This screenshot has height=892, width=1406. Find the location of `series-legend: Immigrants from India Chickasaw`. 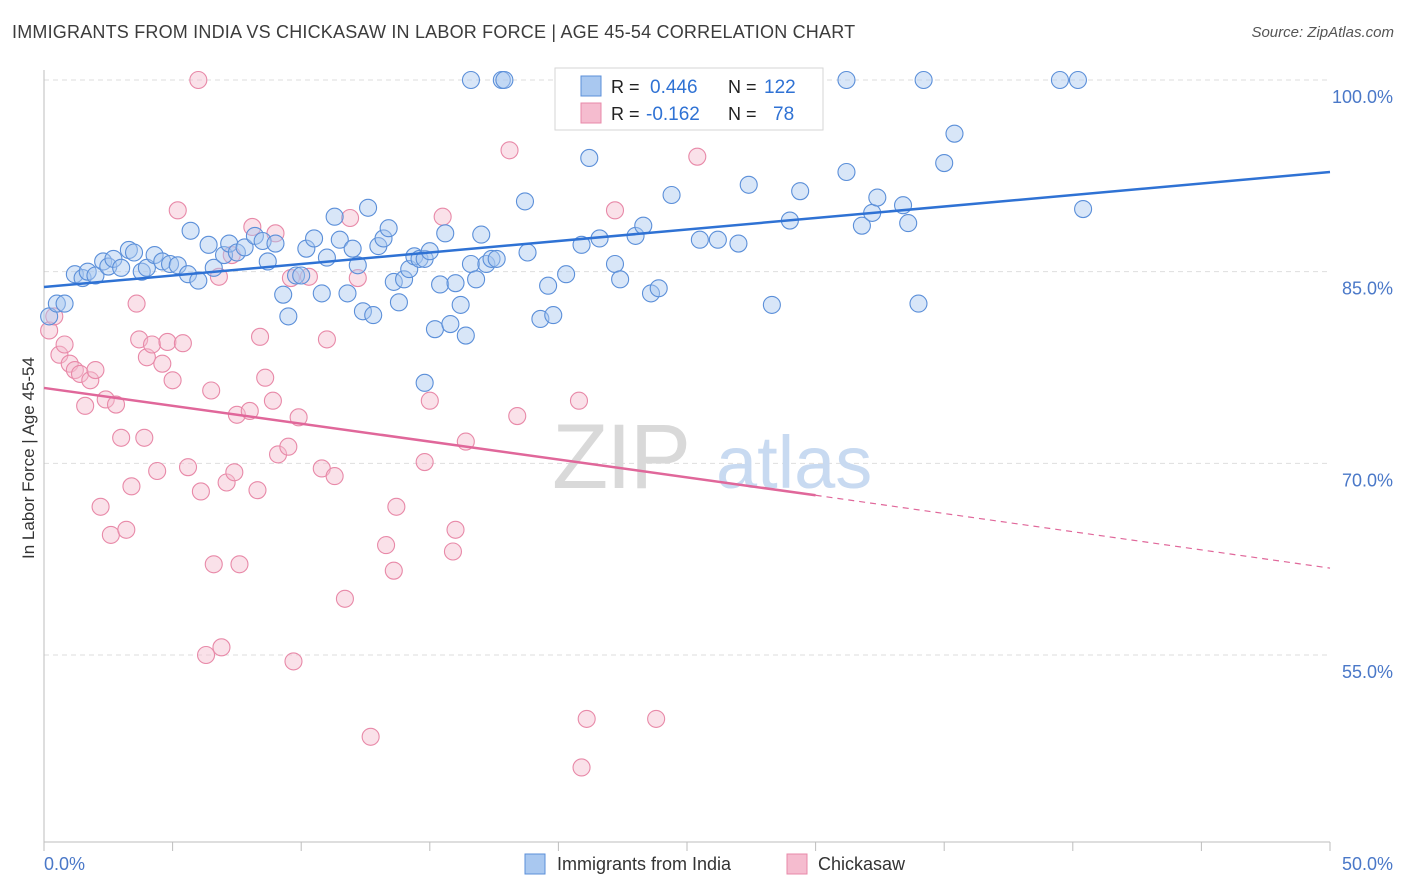

series-legend: Immigrants from India Chickasaw is located at coordinates (715, 864).